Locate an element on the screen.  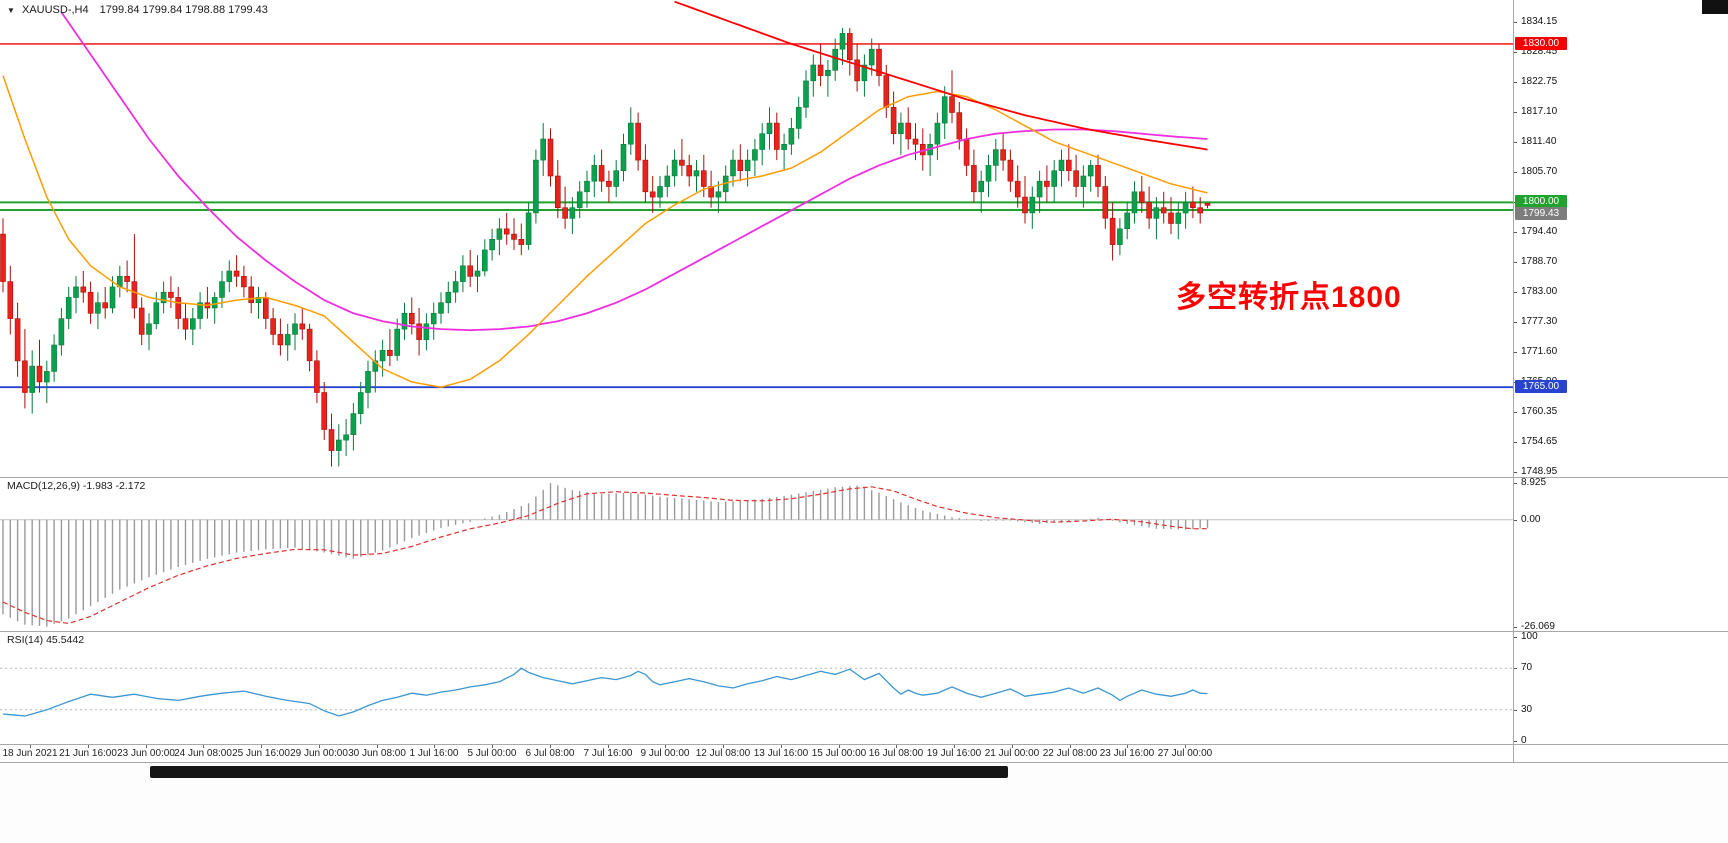
ohlc-readout: 1799.84 1799.84 1798.88 1799.43 is located at coordinates (183, 10).